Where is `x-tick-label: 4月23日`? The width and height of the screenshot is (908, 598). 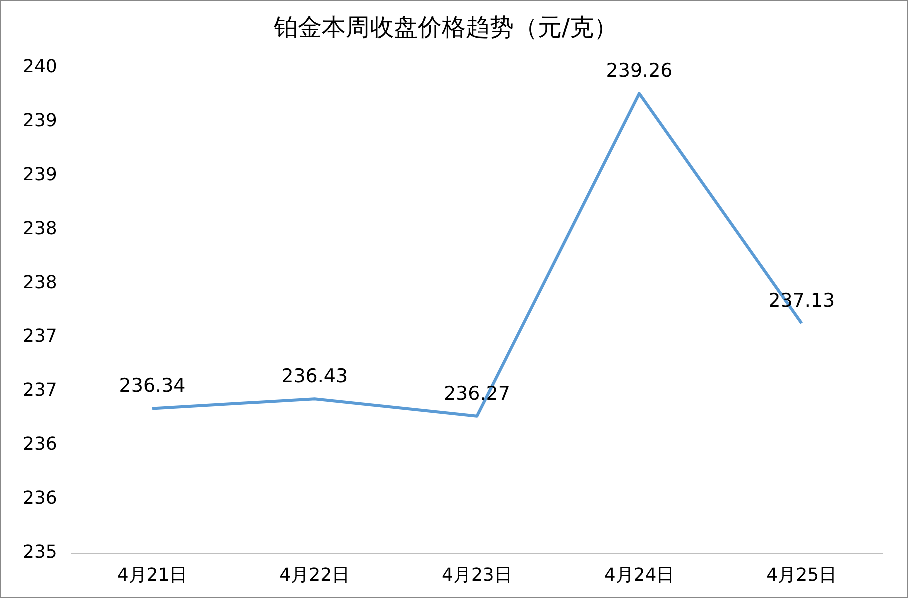
x-tick-label: 4月23日 is located at coordinates (477, 575).